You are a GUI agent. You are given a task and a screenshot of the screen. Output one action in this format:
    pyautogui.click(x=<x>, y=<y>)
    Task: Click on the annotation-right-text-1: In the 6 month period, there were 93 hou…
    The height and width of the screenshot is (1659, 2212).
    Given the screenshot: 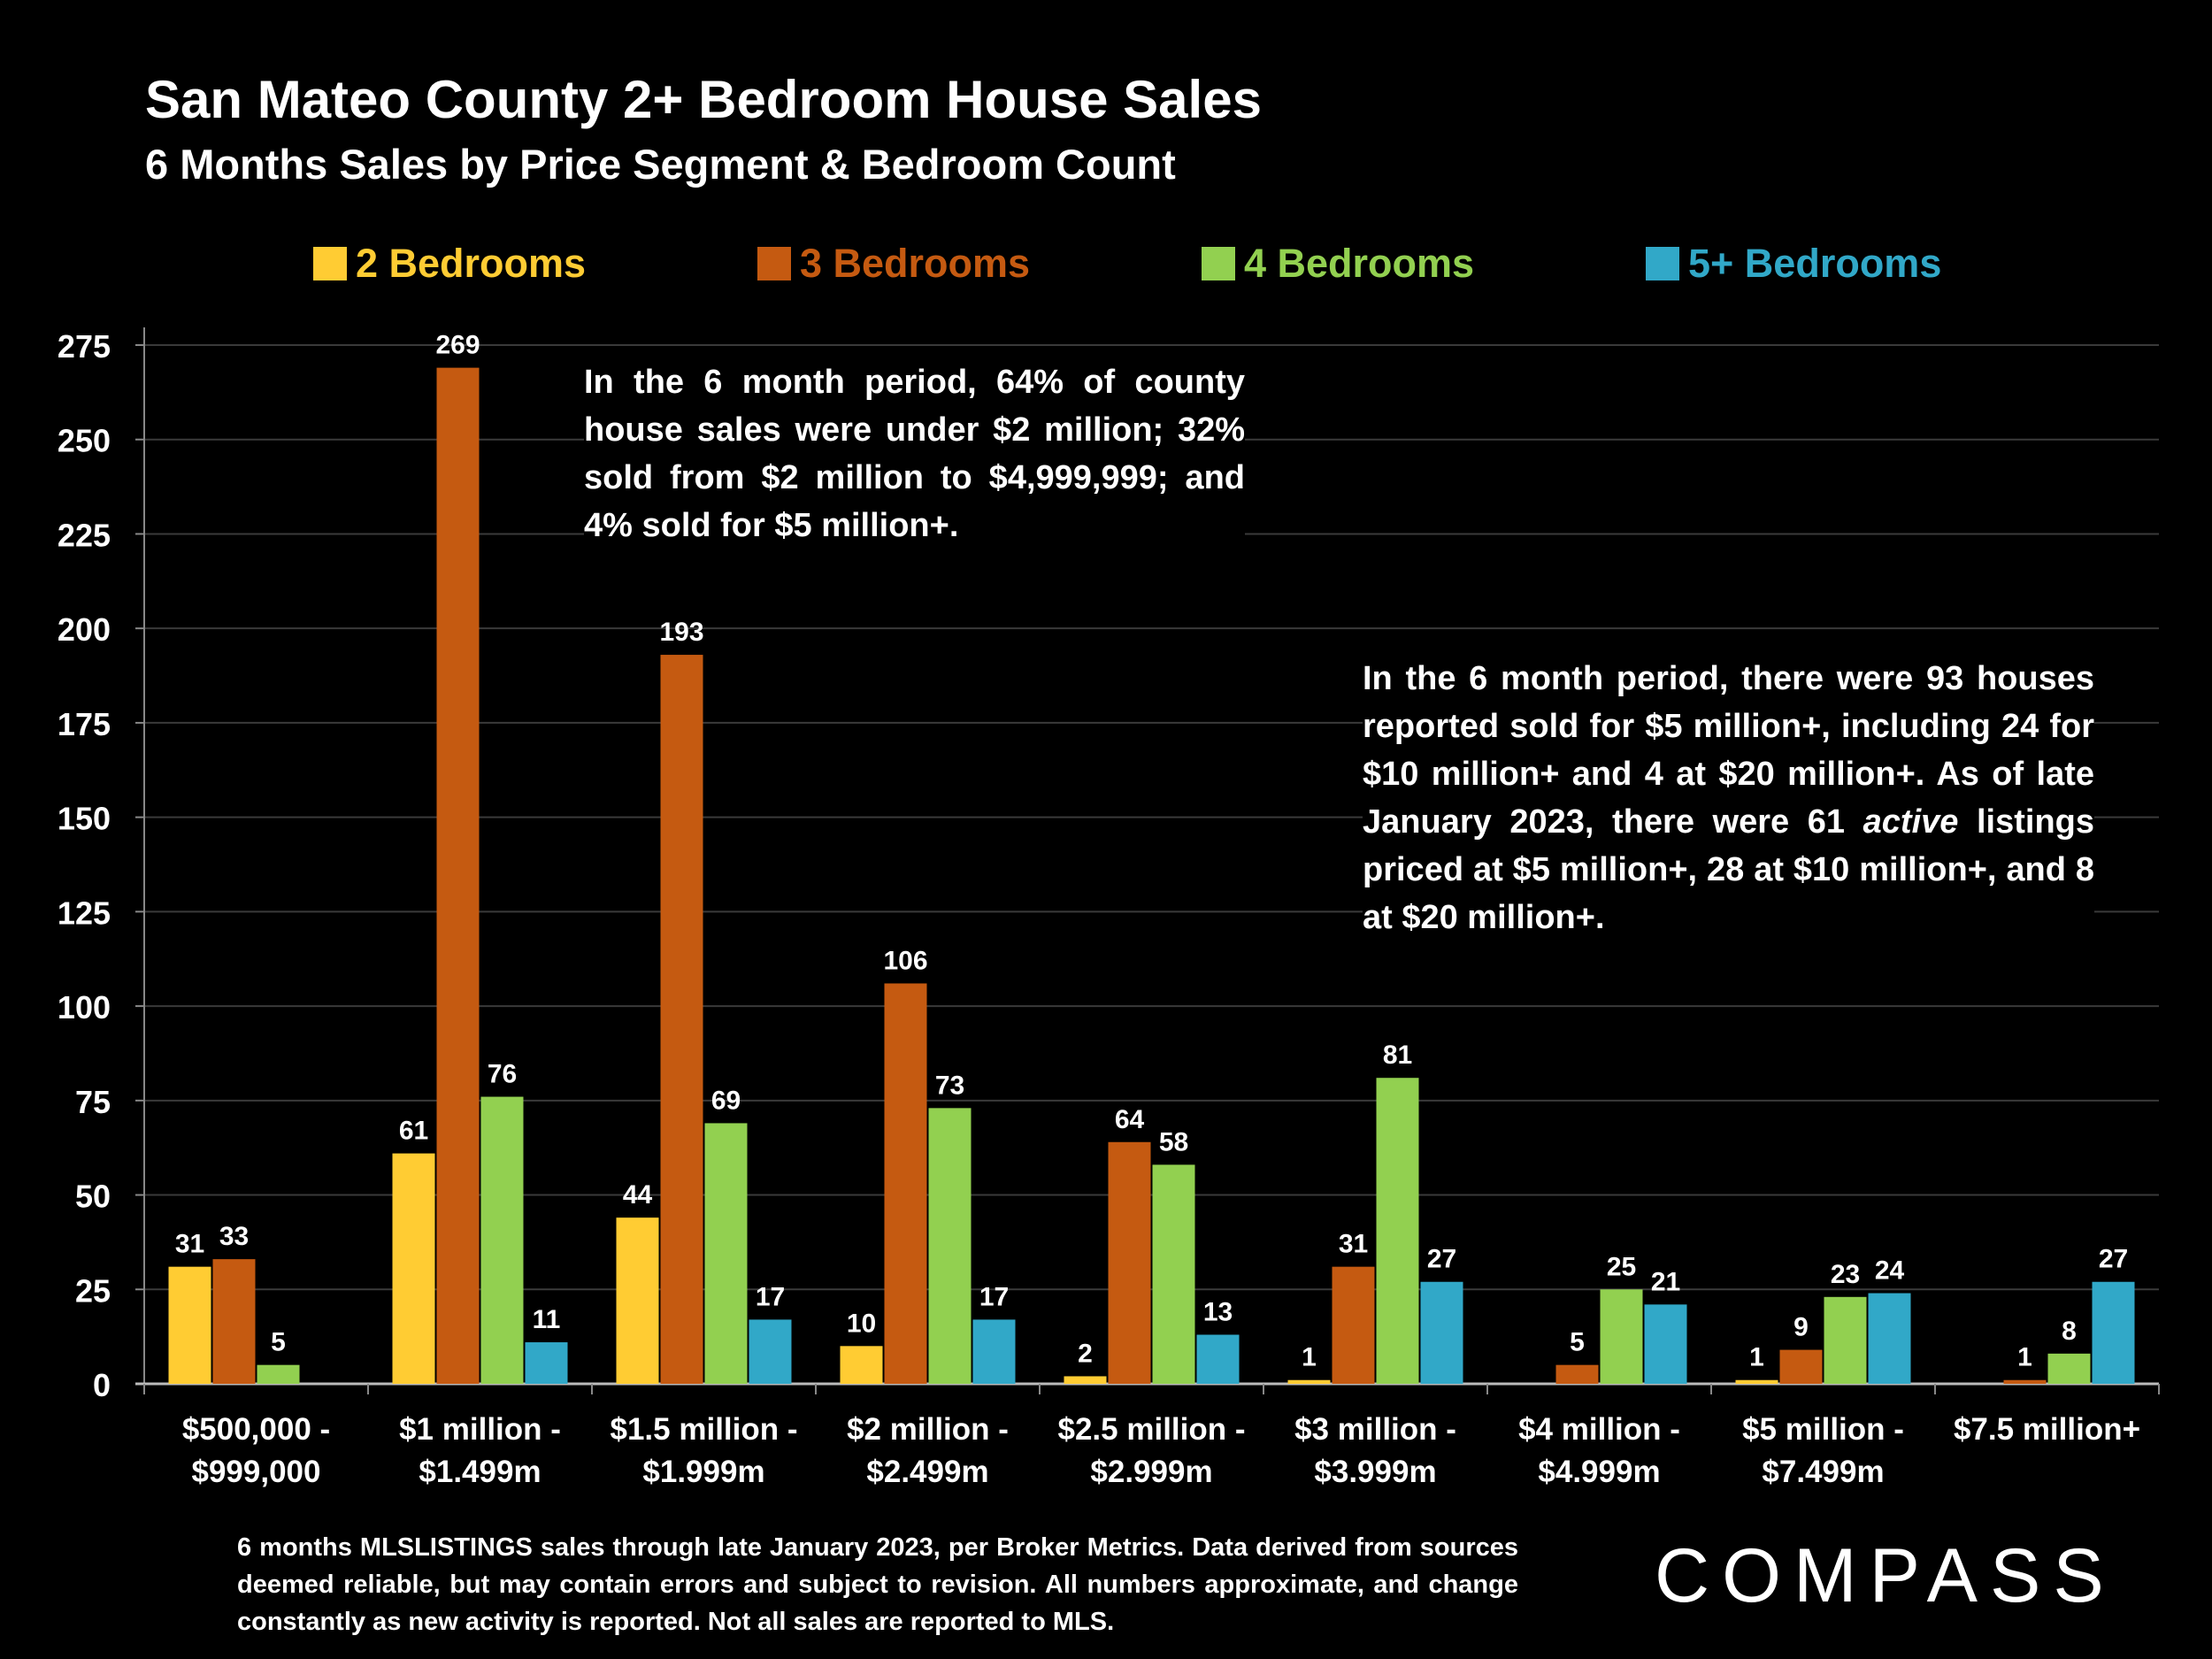 What is the action you would take?
    pyautogui.click(x=1729, y=751)
    